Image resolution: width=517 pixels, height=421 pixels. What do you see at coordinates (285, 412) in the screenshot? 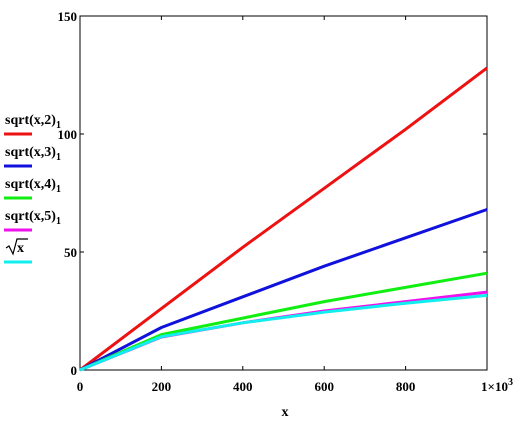
I see `x-axis-label: x` at bounding box center [285, 412].